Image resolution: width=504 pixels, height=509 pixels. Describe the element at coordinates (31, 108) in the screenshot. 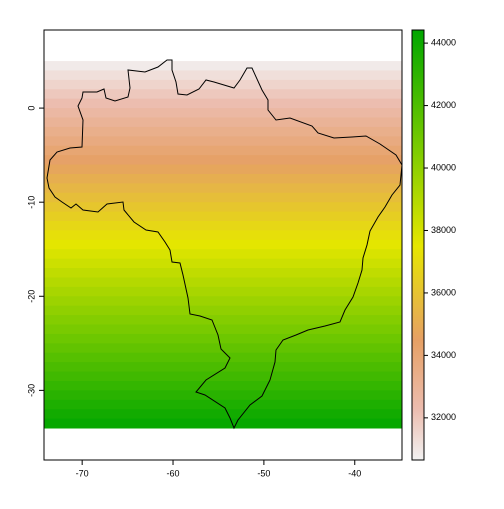

I see `y-tick-label: 0` at that location.